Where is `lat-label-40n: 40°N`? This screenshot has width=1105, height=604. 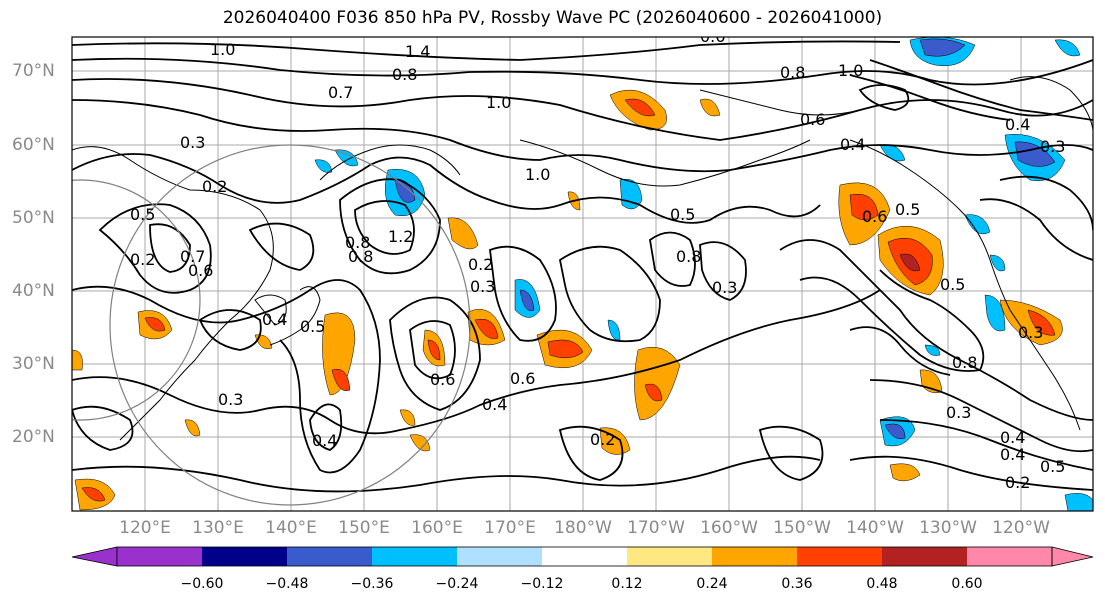
lat-label-40n: 40°N is located at coordinates (33, 291).